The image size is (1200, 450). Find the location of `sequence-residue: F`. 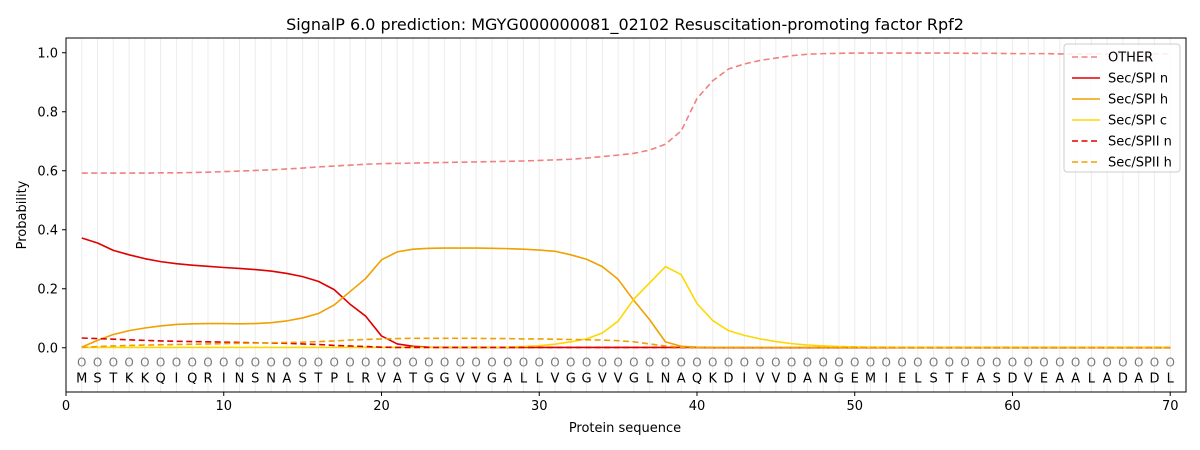

sequence-residue: F is located at coordinates (964, 378).